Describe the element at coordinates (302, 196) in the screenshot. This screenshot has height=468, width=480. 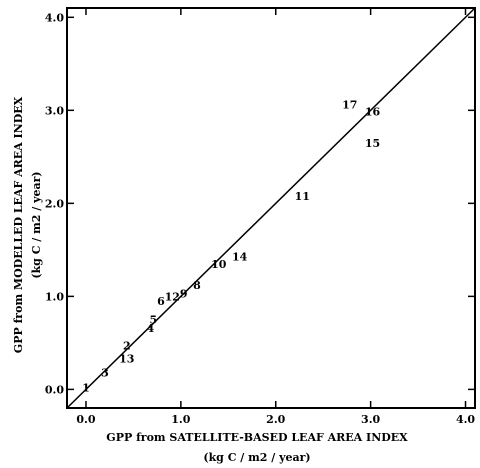
I see `data-point-label-11: 11` at that location.